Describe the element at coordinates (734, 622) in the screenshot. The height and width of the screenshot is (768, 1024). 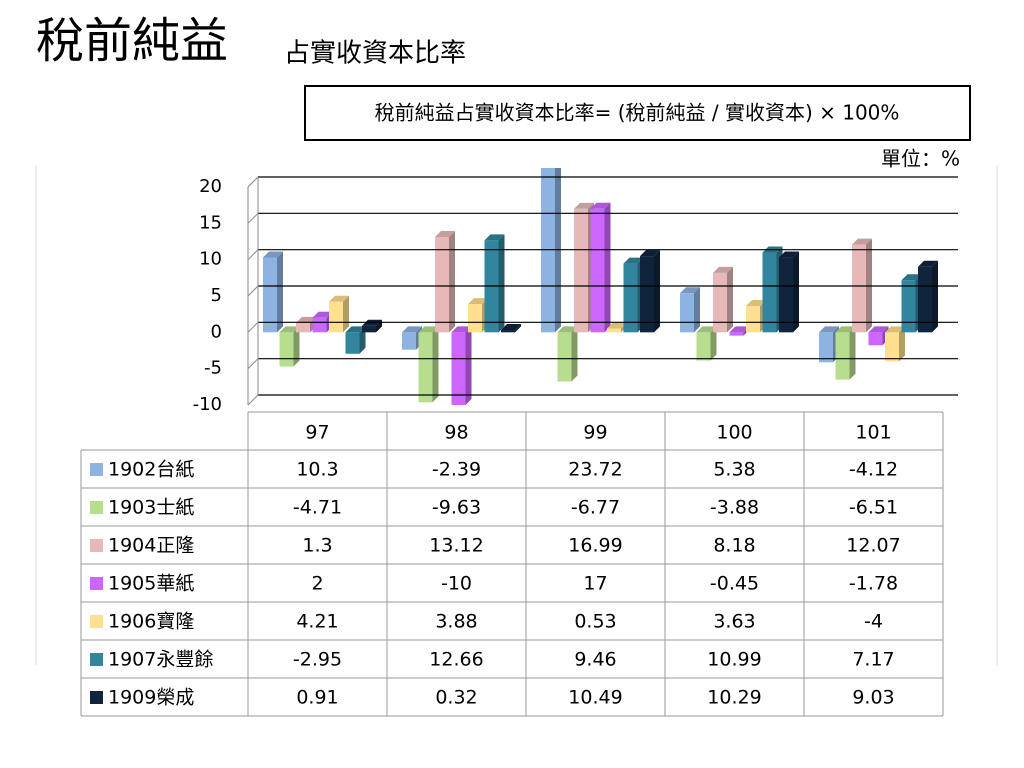
I see `table-value: 3.63` at that location.